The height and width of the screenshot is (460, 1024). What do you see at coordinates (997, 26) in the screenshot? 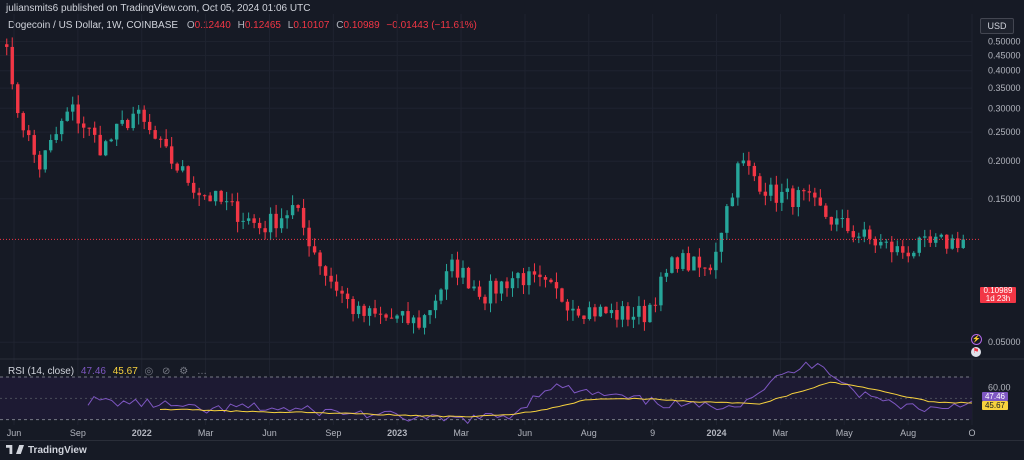
I see `currency-button: USD` at bounding box center [997, 26].